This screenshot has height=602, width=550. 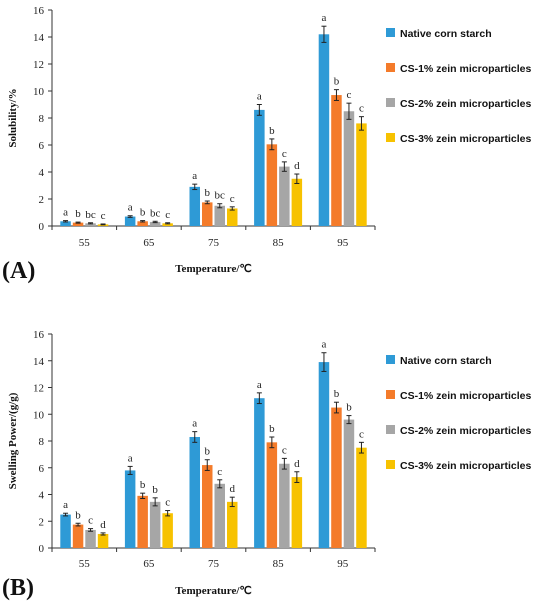 What do you see at coordinates (13, 117) in the screenshot?
I see `y-axis-title: Solubility/%` at bounding box center [13, 117].